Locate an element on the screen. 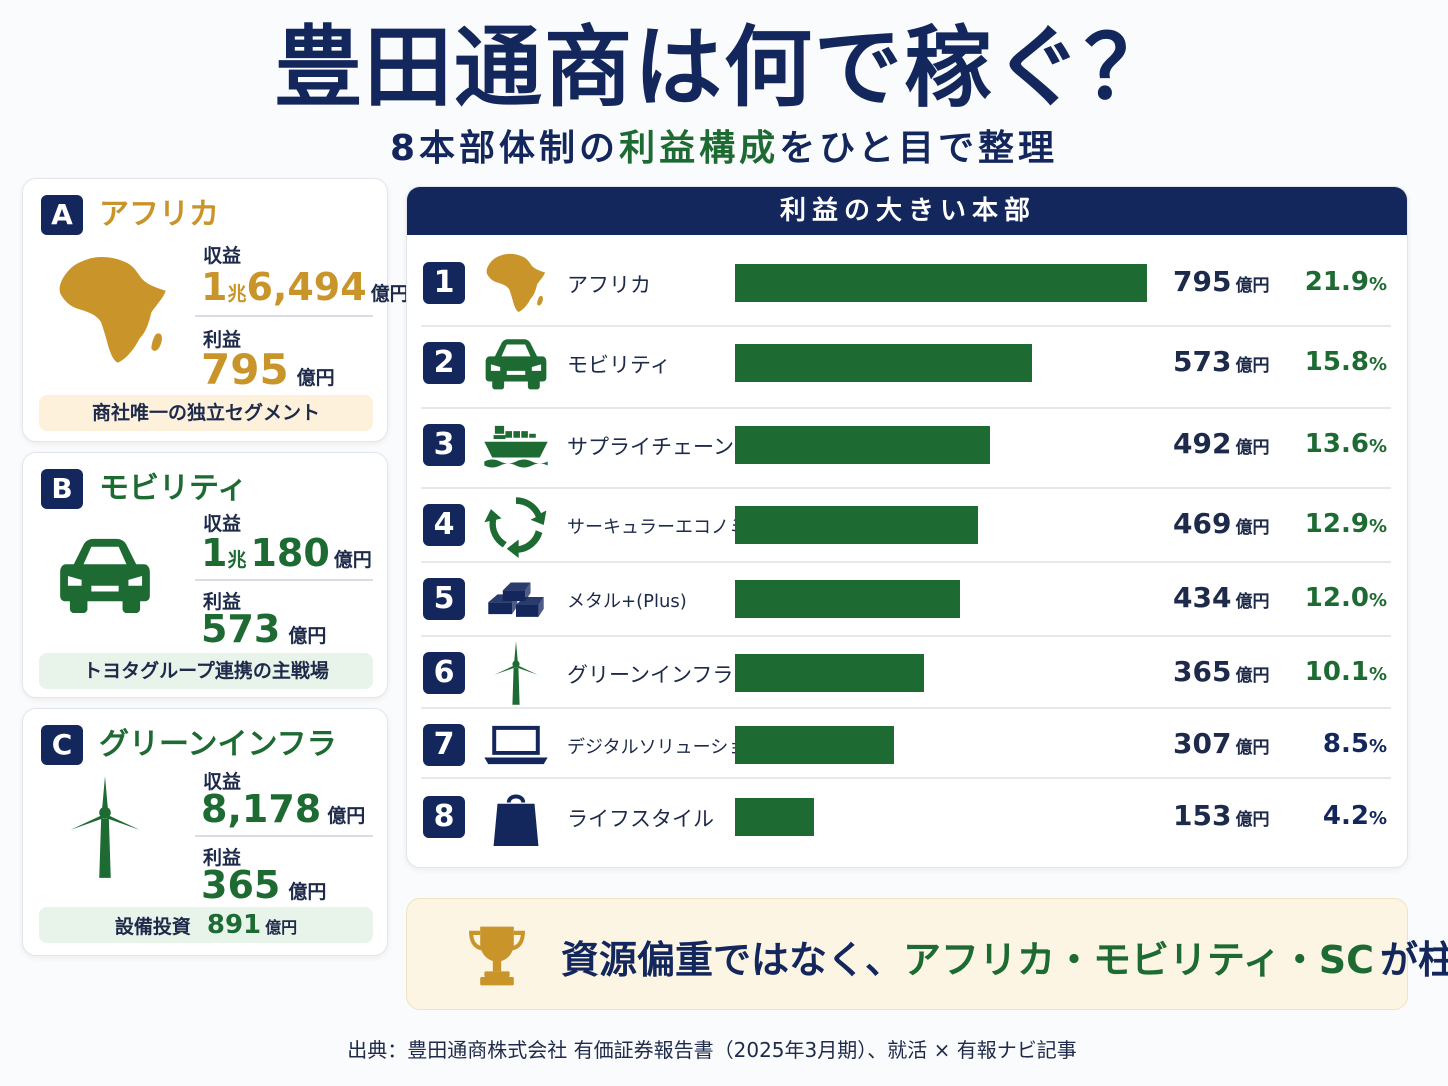 This screenshot has height=1086, width=1448. ranking-row: 2 モビリティ 573 億円 15.8% is located at coordinates (907, 374).